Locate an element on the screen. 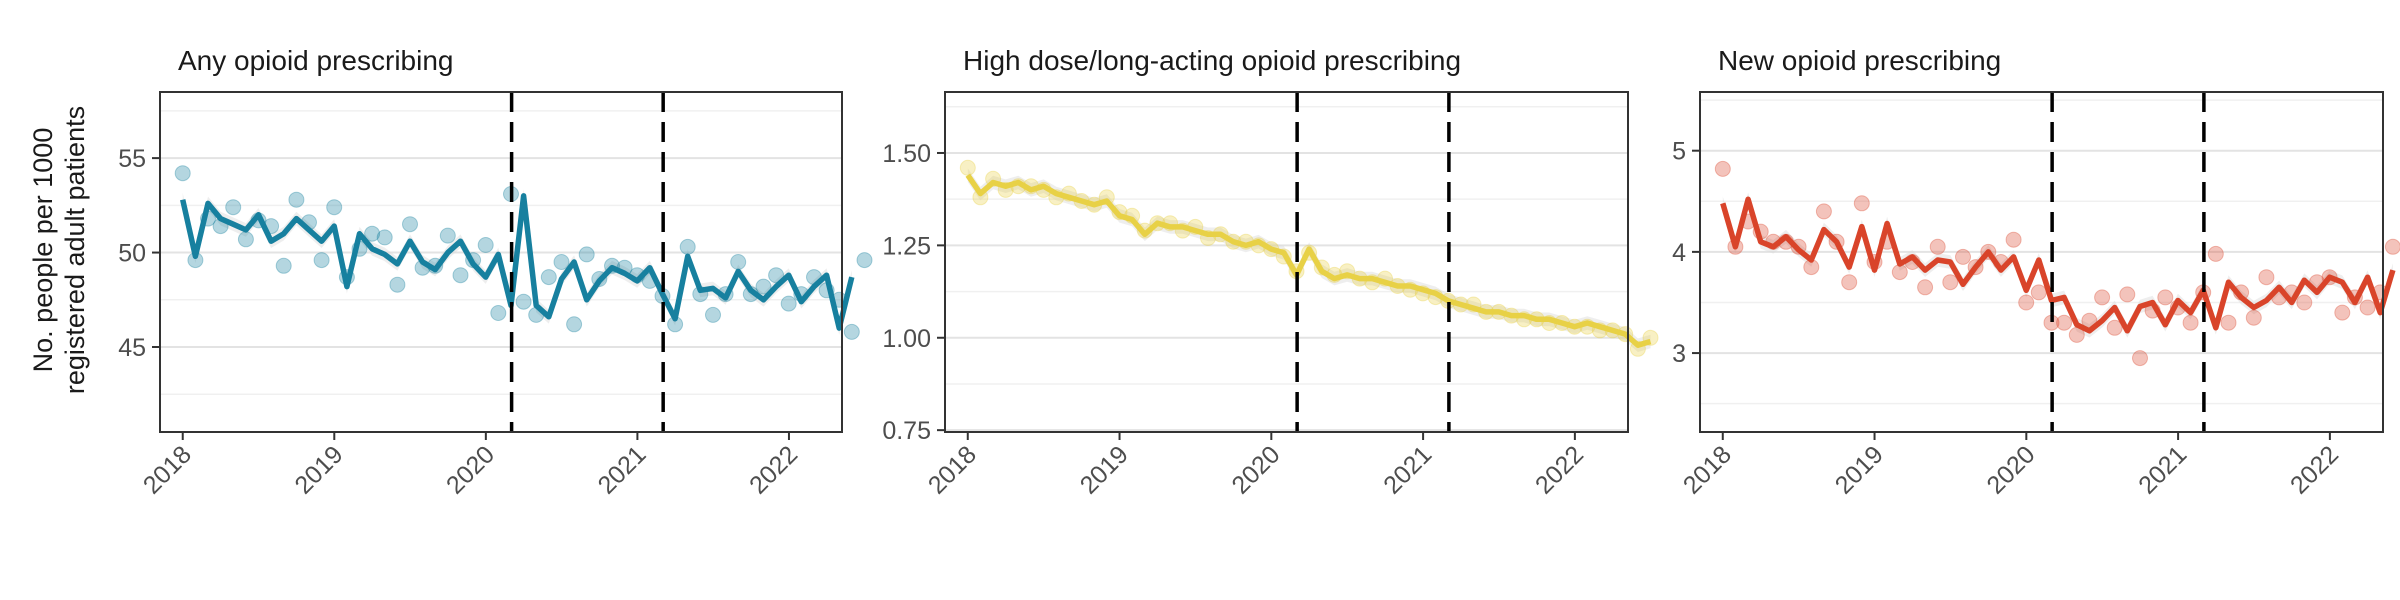 The width and height of the screenshot is (2400, 600). y-axis-title-line-2: registered adult patients is located at coordinates (75, 250).